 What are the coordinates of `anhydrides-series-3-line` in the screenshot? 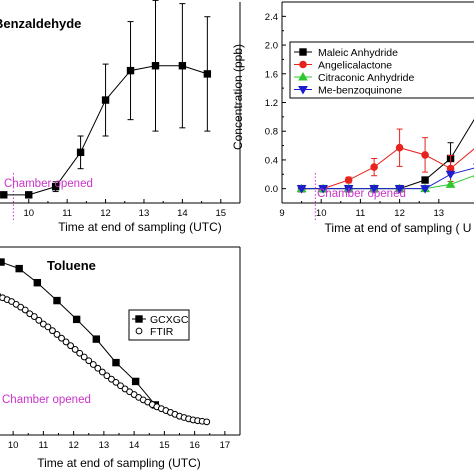 It's located at (387, 178).